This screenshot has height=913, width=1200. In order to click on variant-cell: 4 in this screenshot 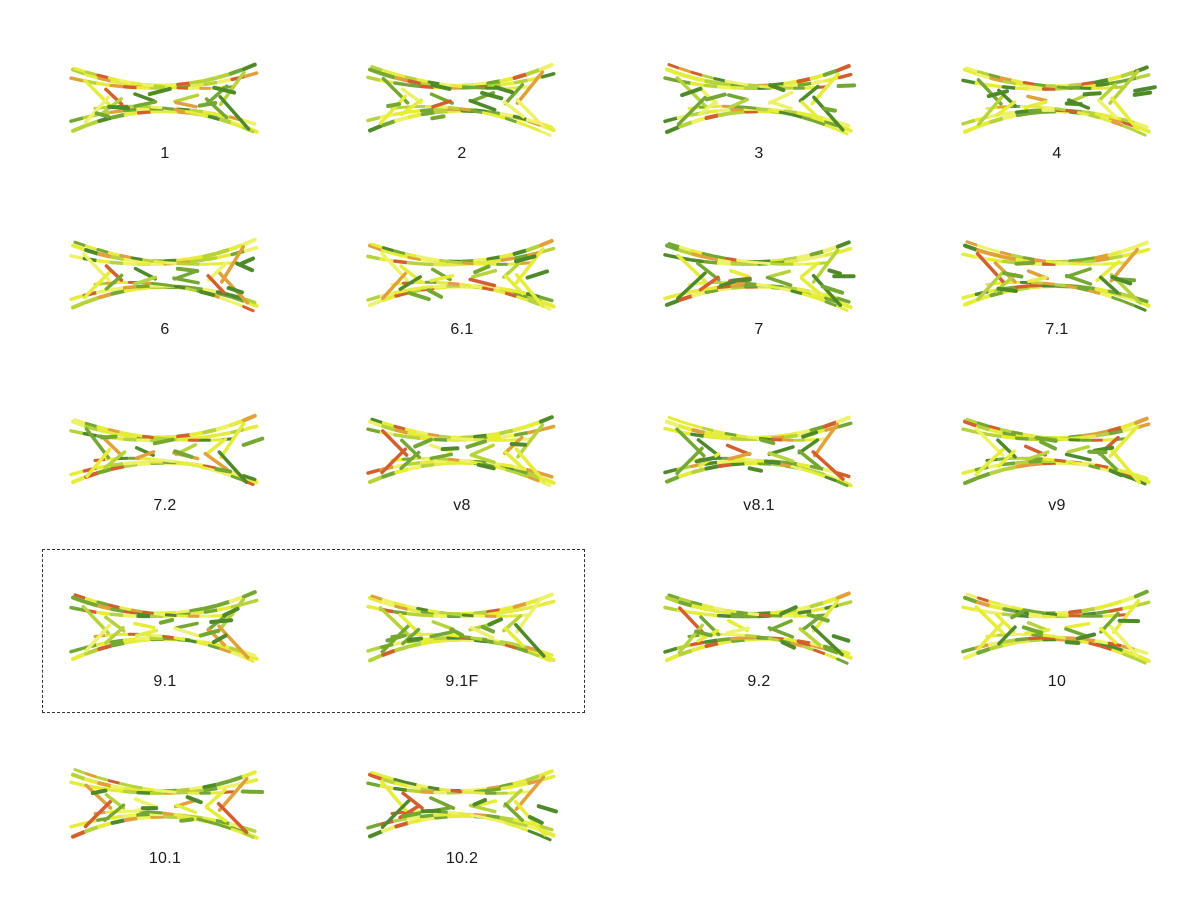, I will do `click(1057, 117)`.